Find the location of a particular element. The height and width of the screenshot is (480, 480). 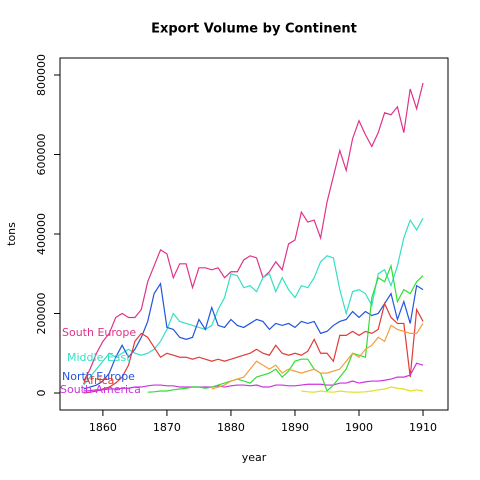

y-tick-label: 800000 is located at coordinates (41, 75).